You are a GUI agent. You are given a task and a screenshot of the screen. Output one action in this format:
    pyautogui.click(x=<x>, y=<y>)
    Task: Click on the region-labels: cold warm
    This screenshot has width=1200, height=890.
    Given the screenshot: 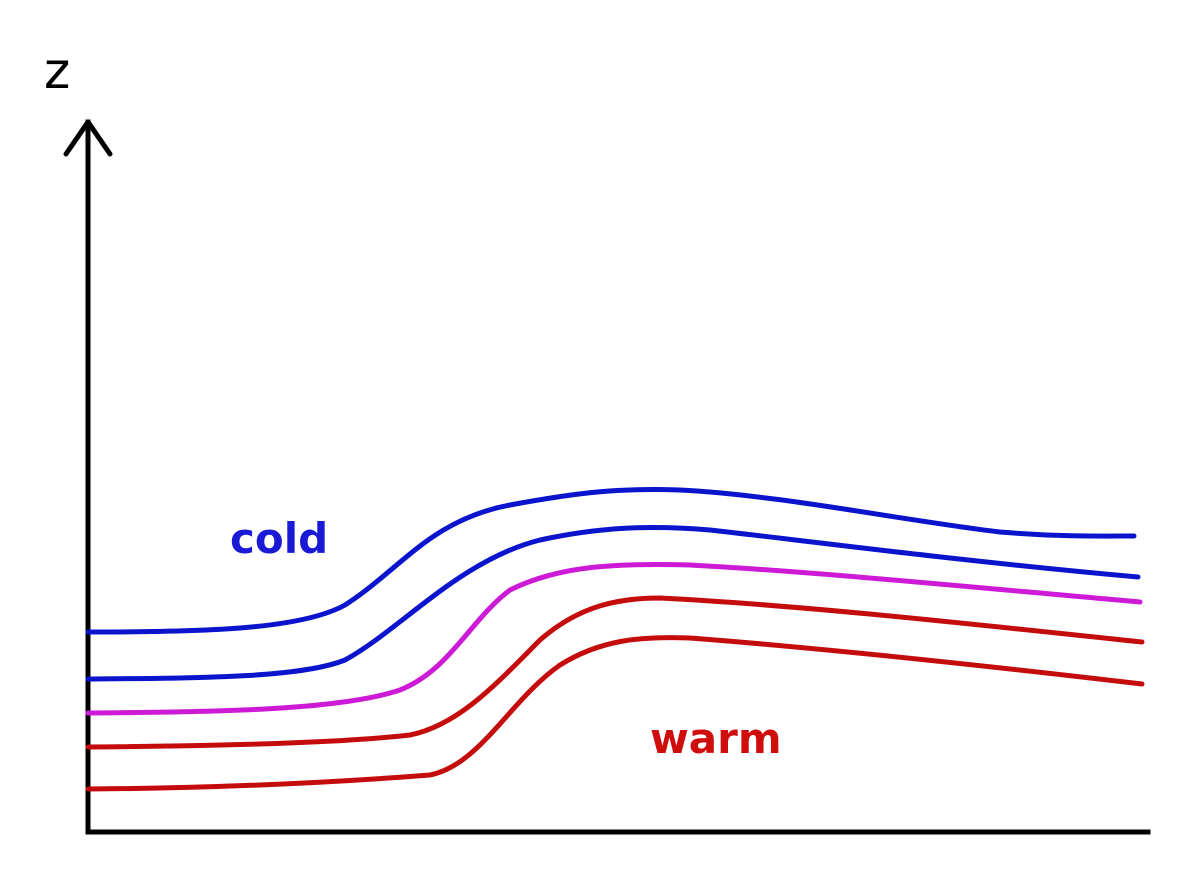 What is the action you would take?
    pyautogui.click(x=506, y=638)
    